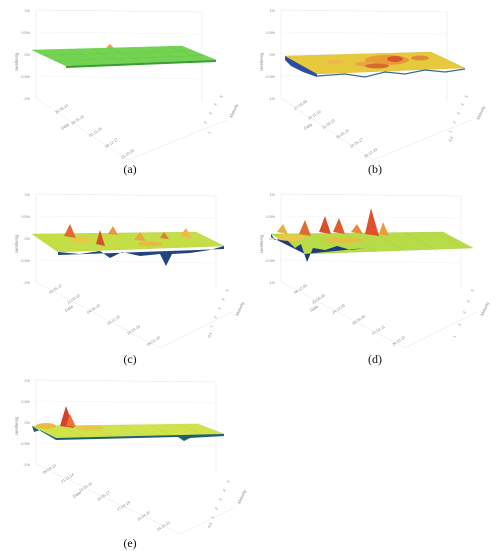  What do you see at coordinates (77, 119) in the screenshot?
I see `date-tick: 29.05.16` at bounding box center [77, 119].